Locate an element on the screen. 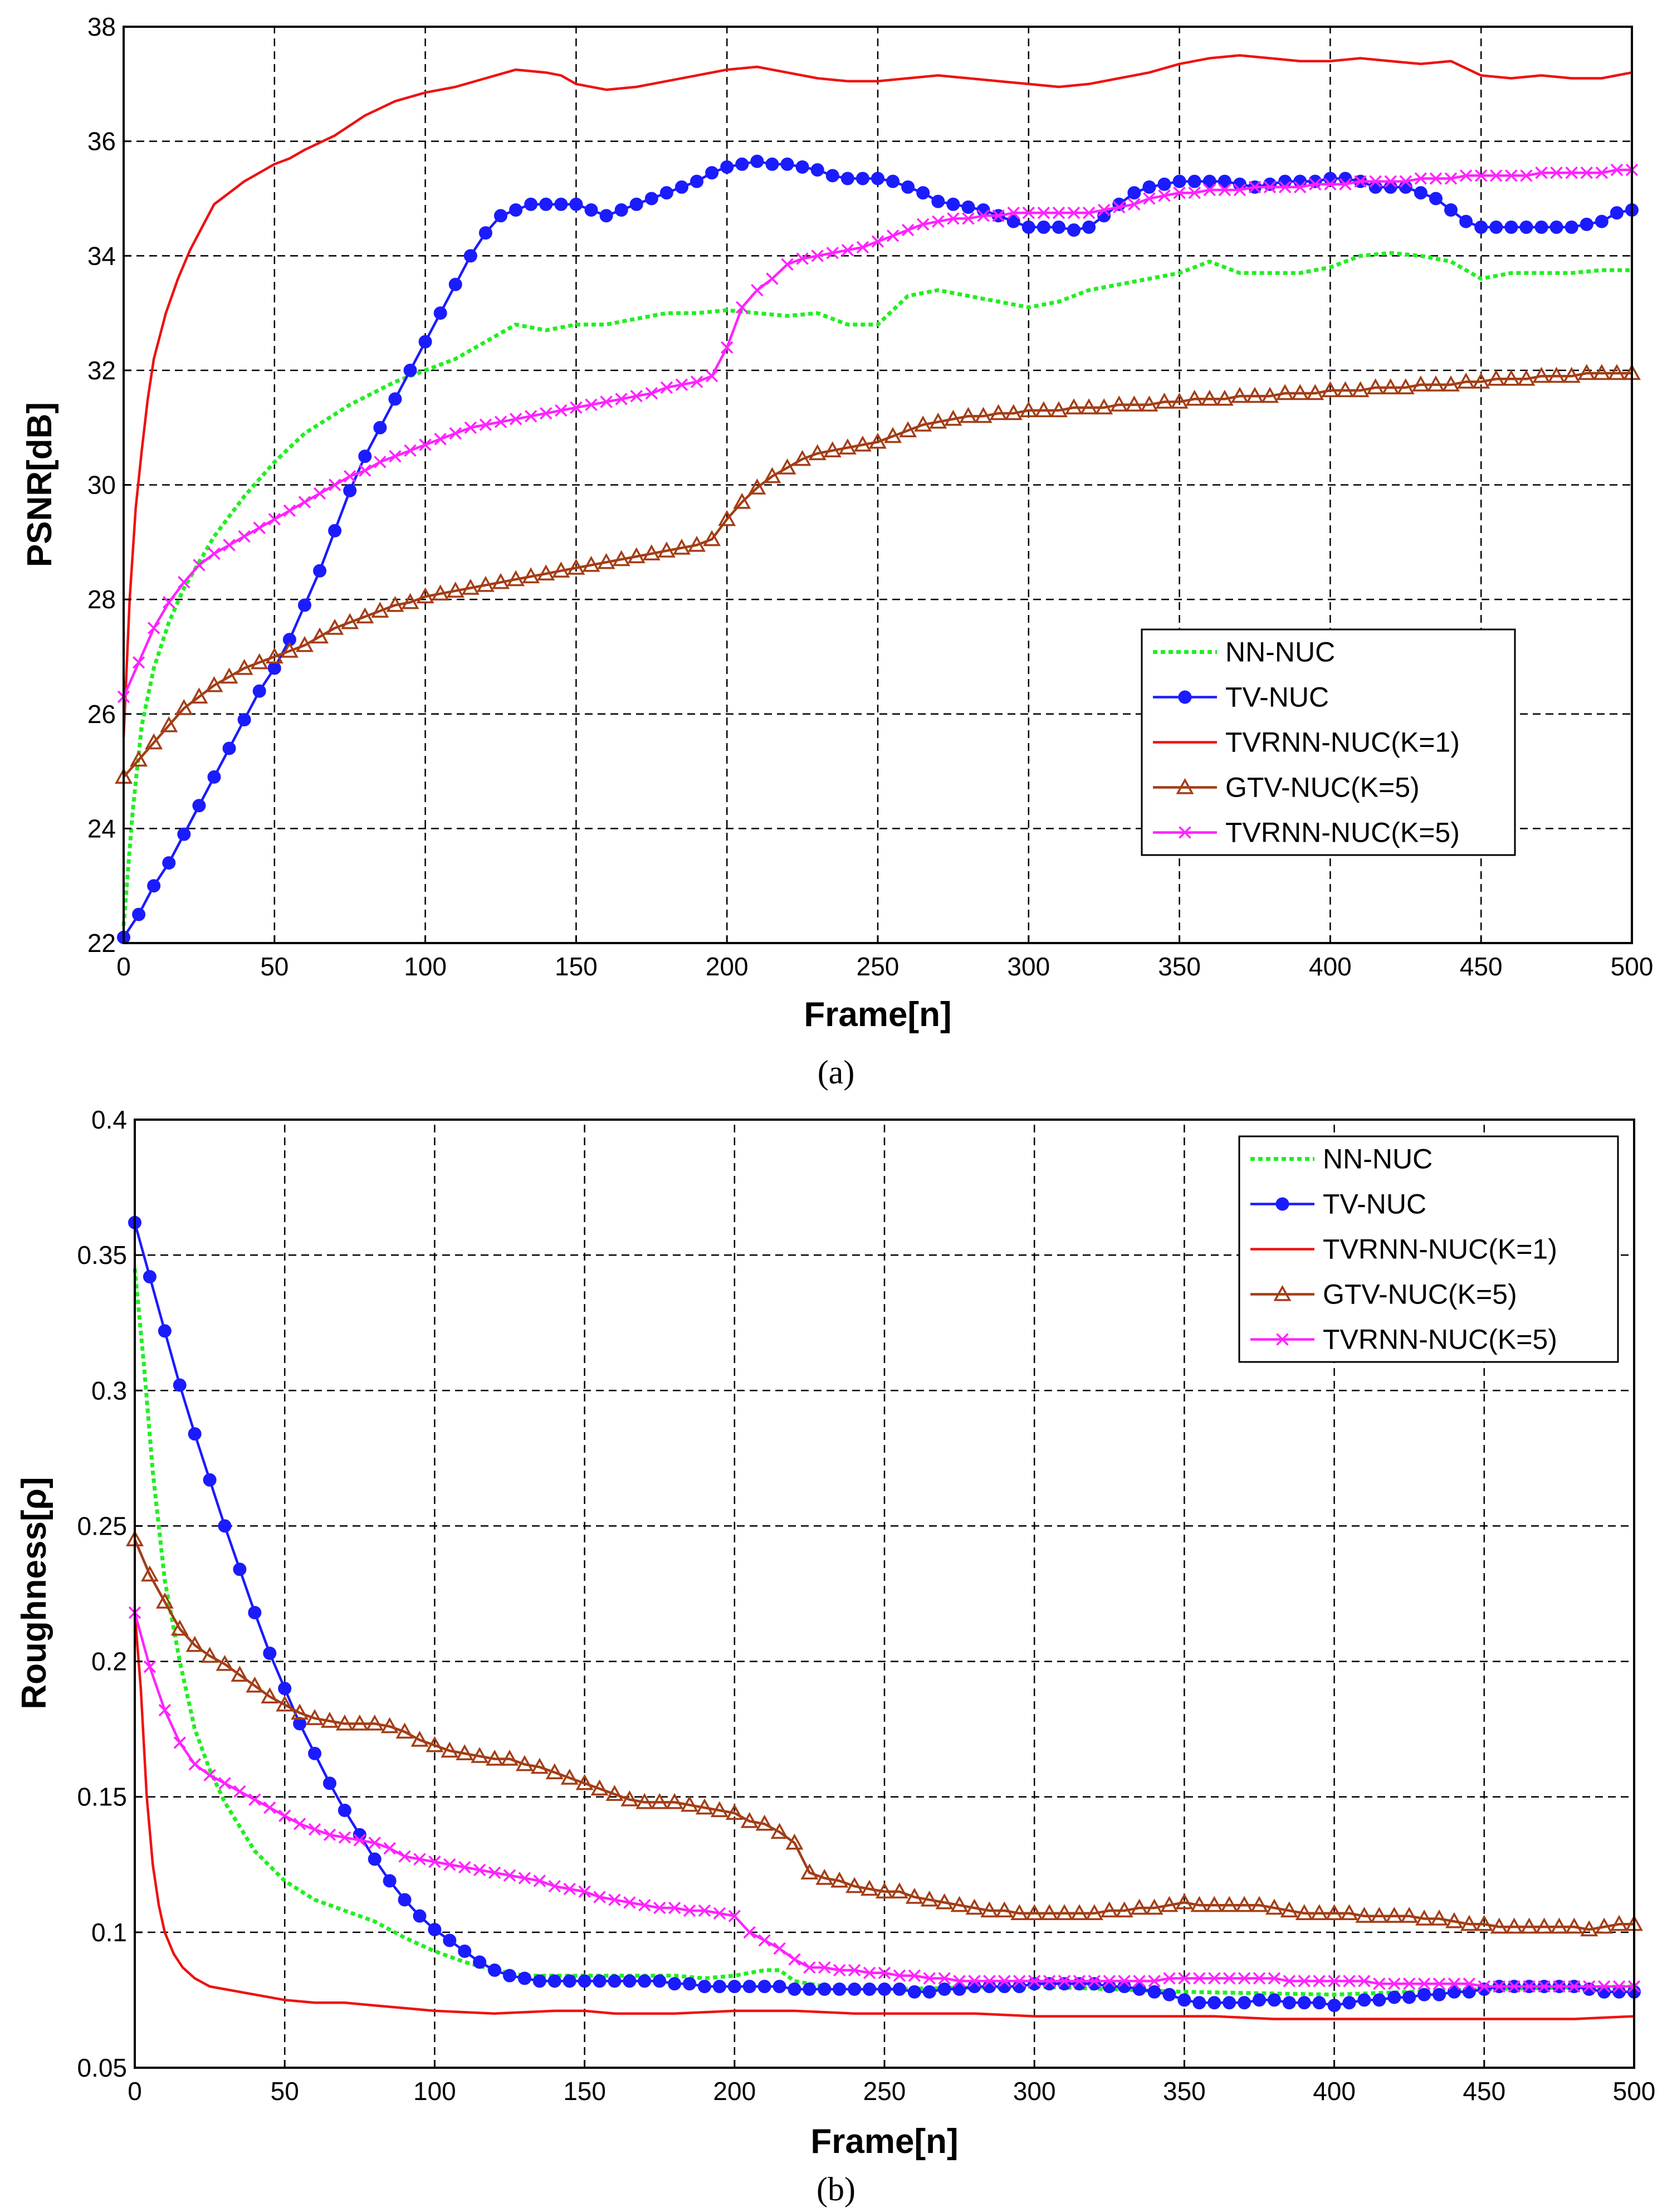 Image resolution: width=1672 pixels, height=2212 pixels. roughness-x-tick-label: 0 is located at coordinates (135, 2091).